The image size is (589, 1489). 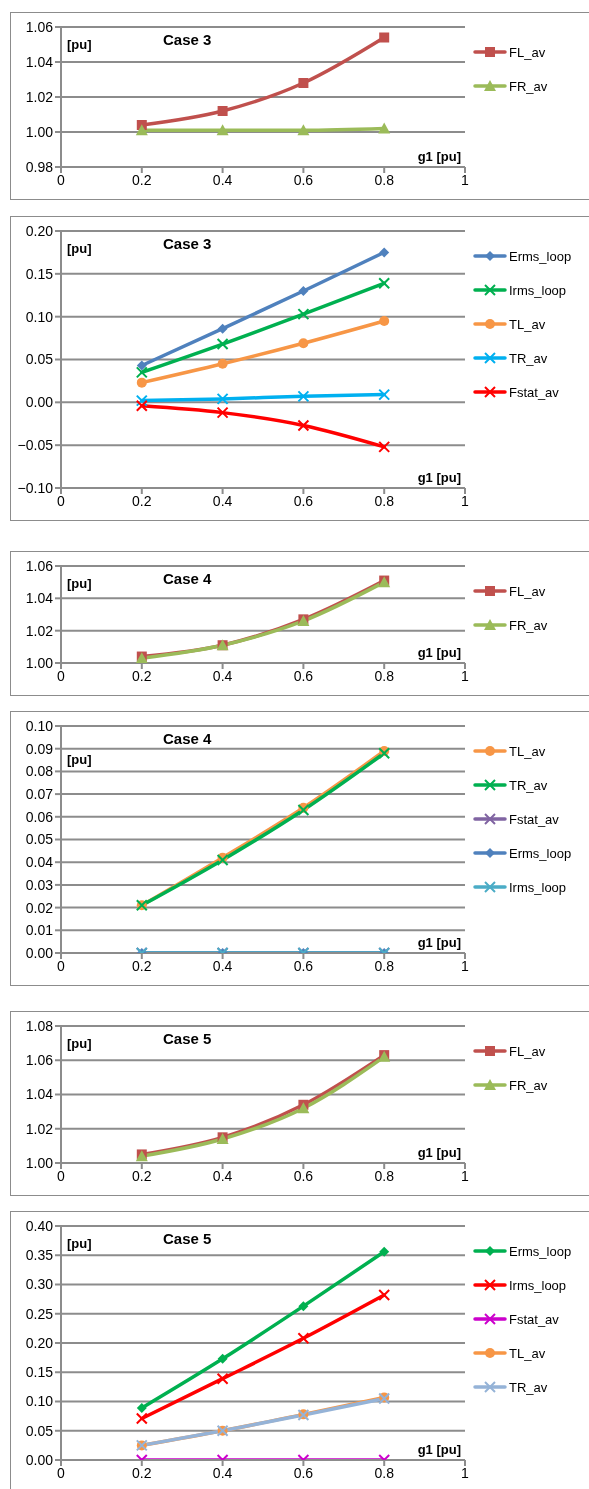 What do you see at coordinates (39, 1255) in the screenshot?
I see `y-tick-label: 0.35` at bounding box center [39, 1255].